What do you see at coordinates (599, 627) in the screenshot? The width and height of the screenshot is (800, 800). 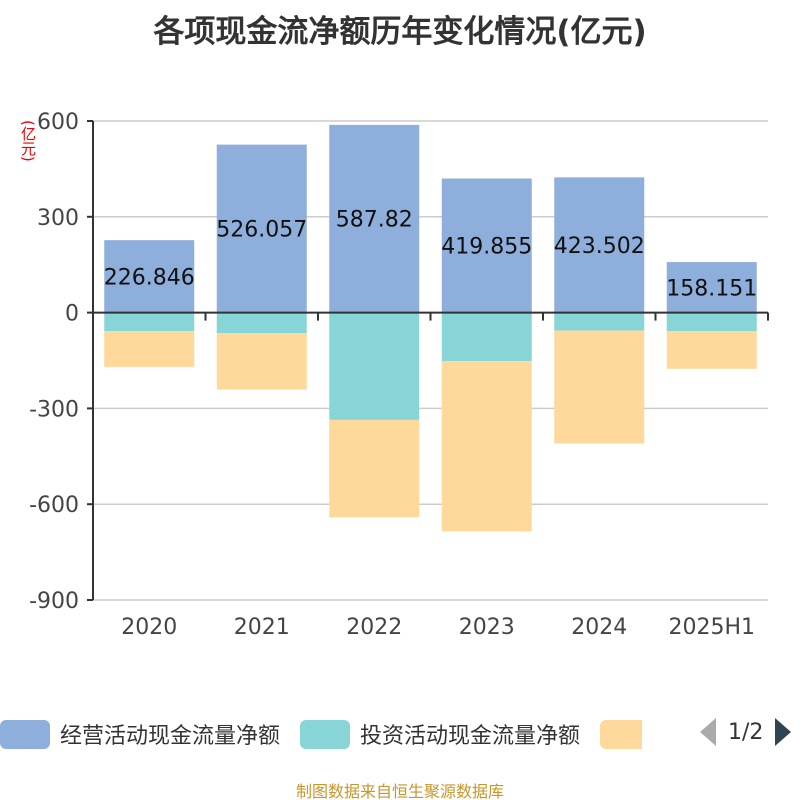 I see `x-tick-label: 2024` at bounding box center [599, 627].